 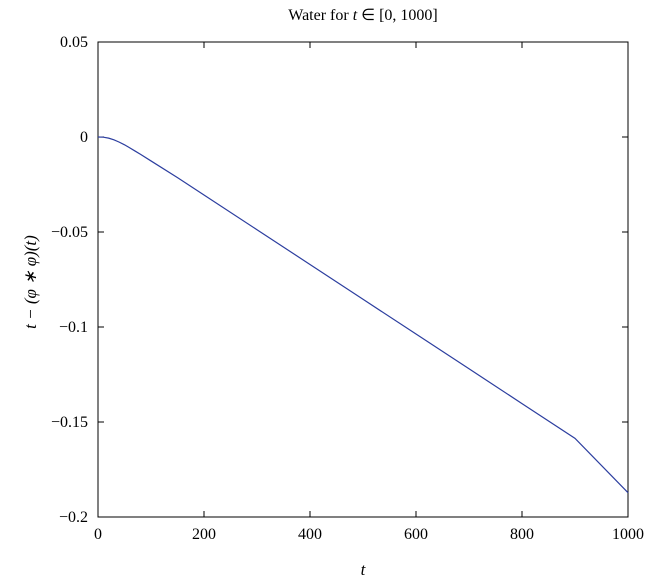 What do you see at coordinates (628, 534) in the screenshot?
I see `x-tick-label: 1000` at bounding box center [628, 534].